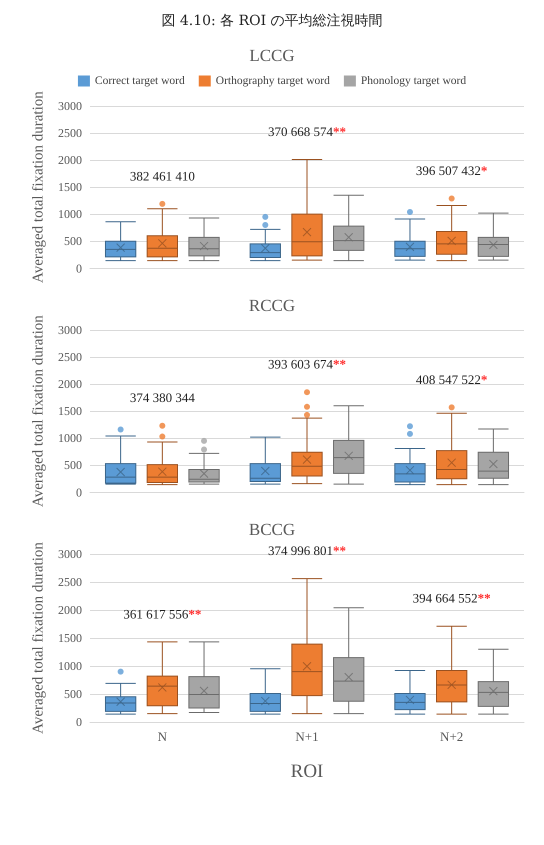 The image size is (544, 845). I want to click on annotation: 374 996 801**, so click(307, 550).